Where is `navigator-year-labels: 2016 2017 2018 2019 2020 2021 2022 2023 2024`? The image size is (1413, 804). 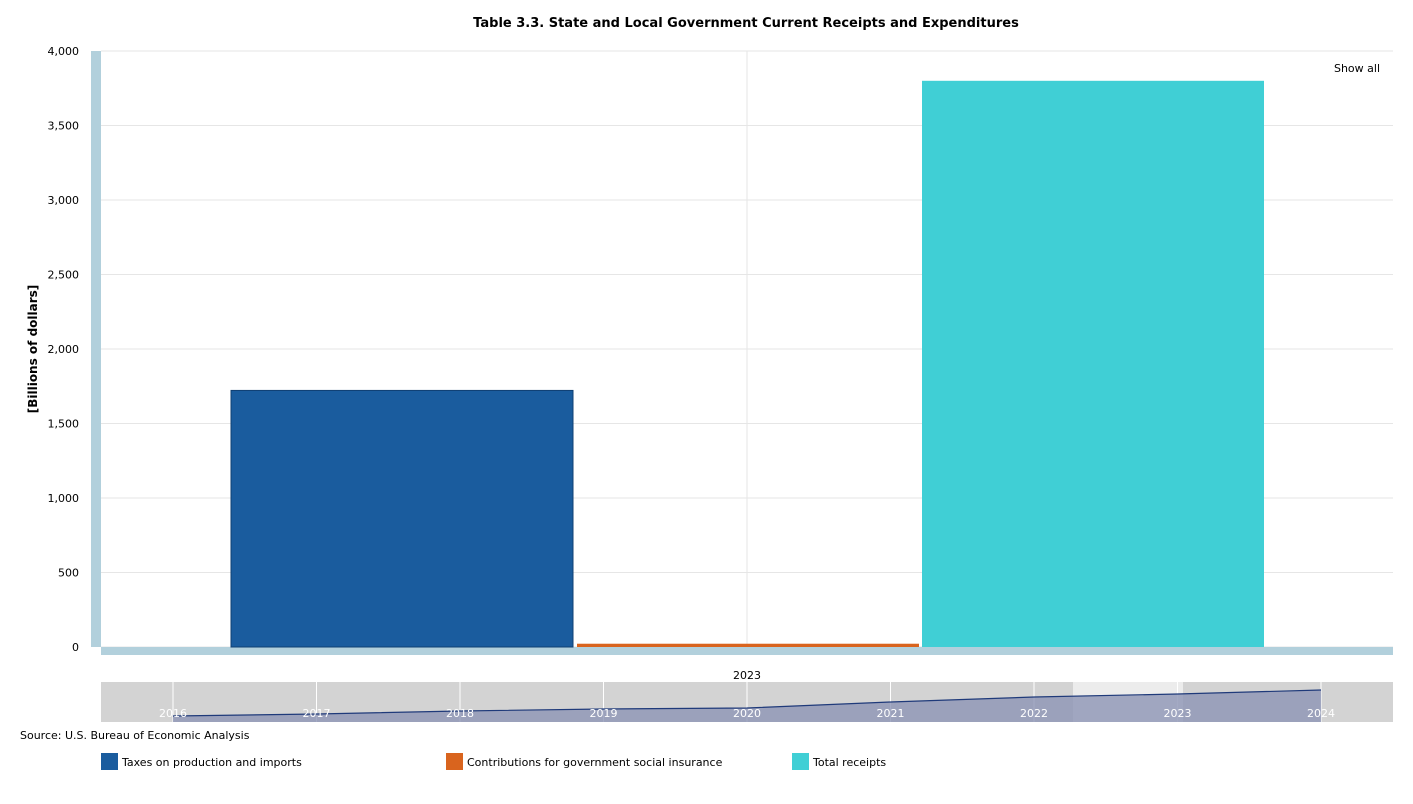
navigator-year-labels: 2016 2017 2018 2019 2020 2021 2022 2023 2024 is located at coordinates (747, 713).